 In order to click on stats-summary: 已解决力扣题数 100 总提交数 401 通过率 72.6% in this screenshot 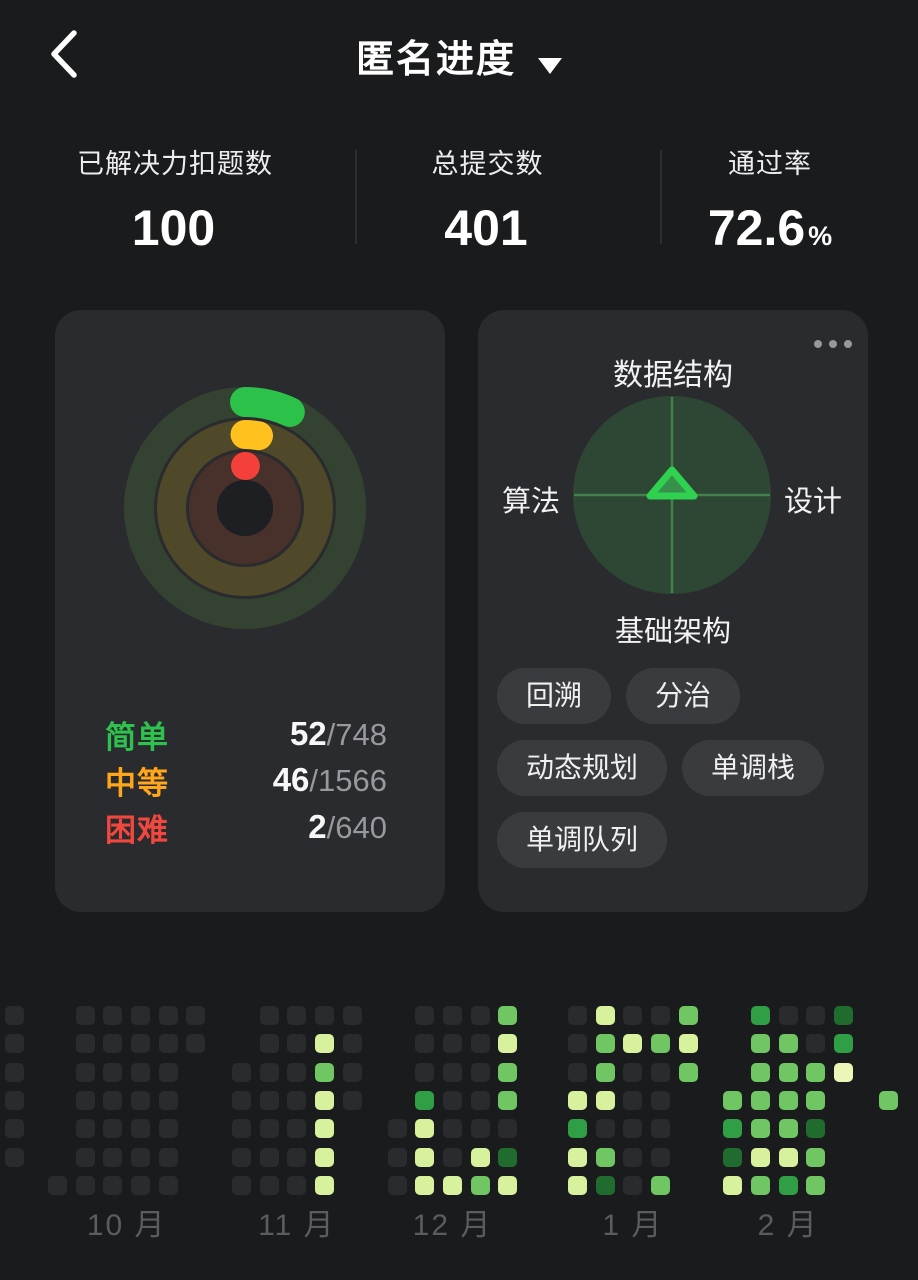, I will do `click(459, 202)`.